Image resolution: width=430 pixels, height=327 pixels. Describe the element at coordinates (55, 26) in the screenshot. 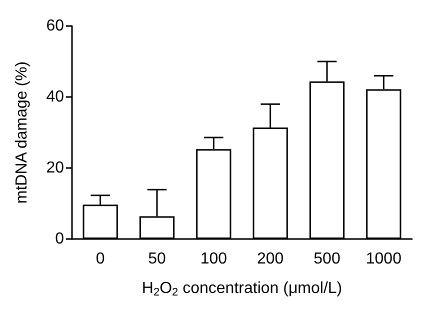

I see `y-tick-label: 60` at that location.